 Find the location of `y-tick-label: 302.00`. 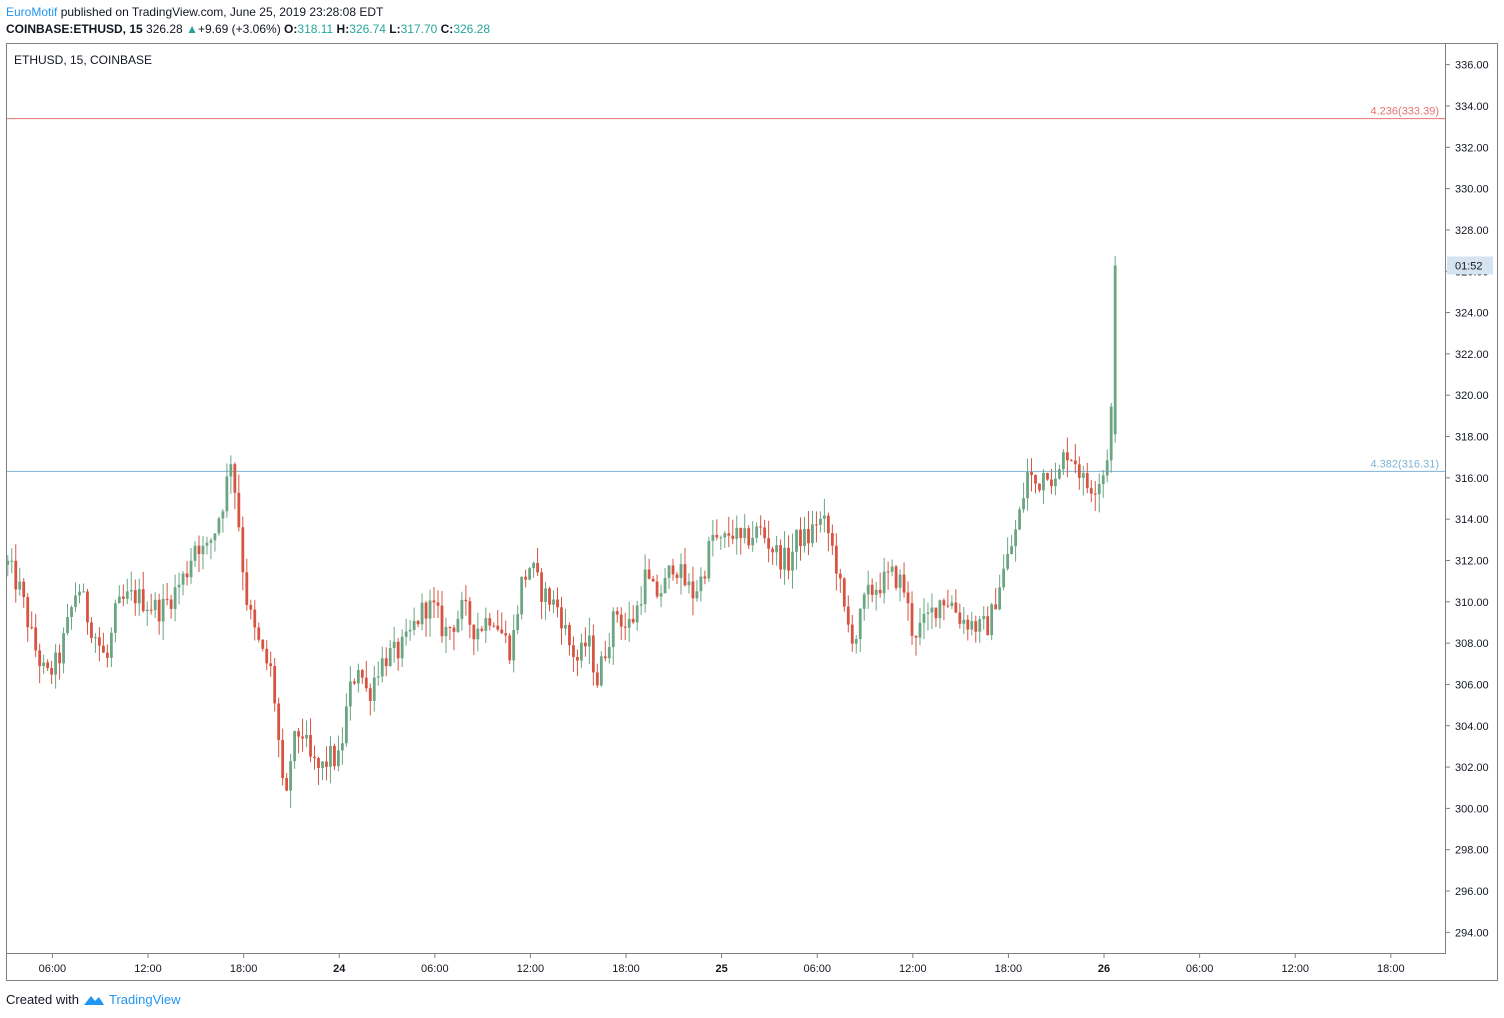

y-tick-label: 302.00 is located at coordinates (1472, 768).